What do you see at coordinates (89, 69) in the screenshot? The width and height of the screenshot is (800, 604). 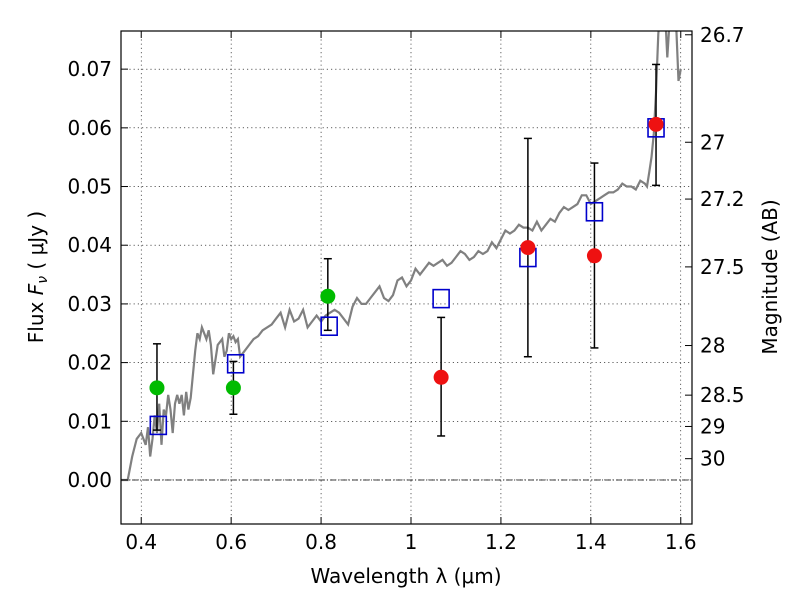 I see `y-tick-label: 0.07` at bounding box center [89, 69].